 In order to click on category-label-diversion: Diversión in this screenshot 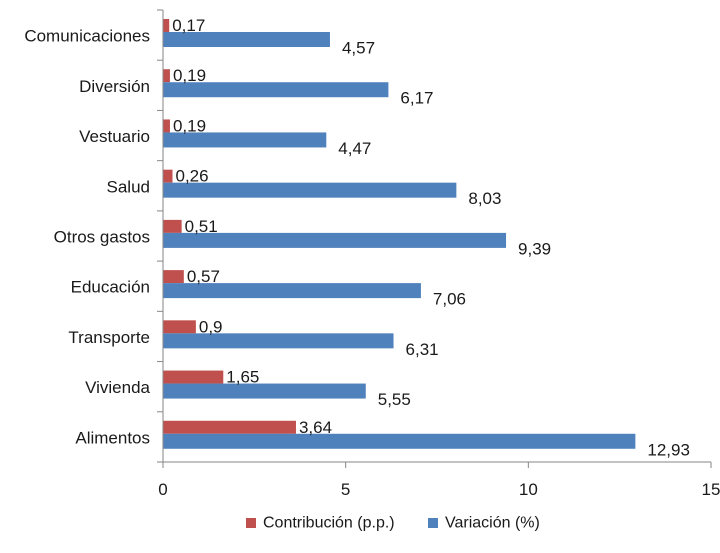, I will do `click(114, 86)`.